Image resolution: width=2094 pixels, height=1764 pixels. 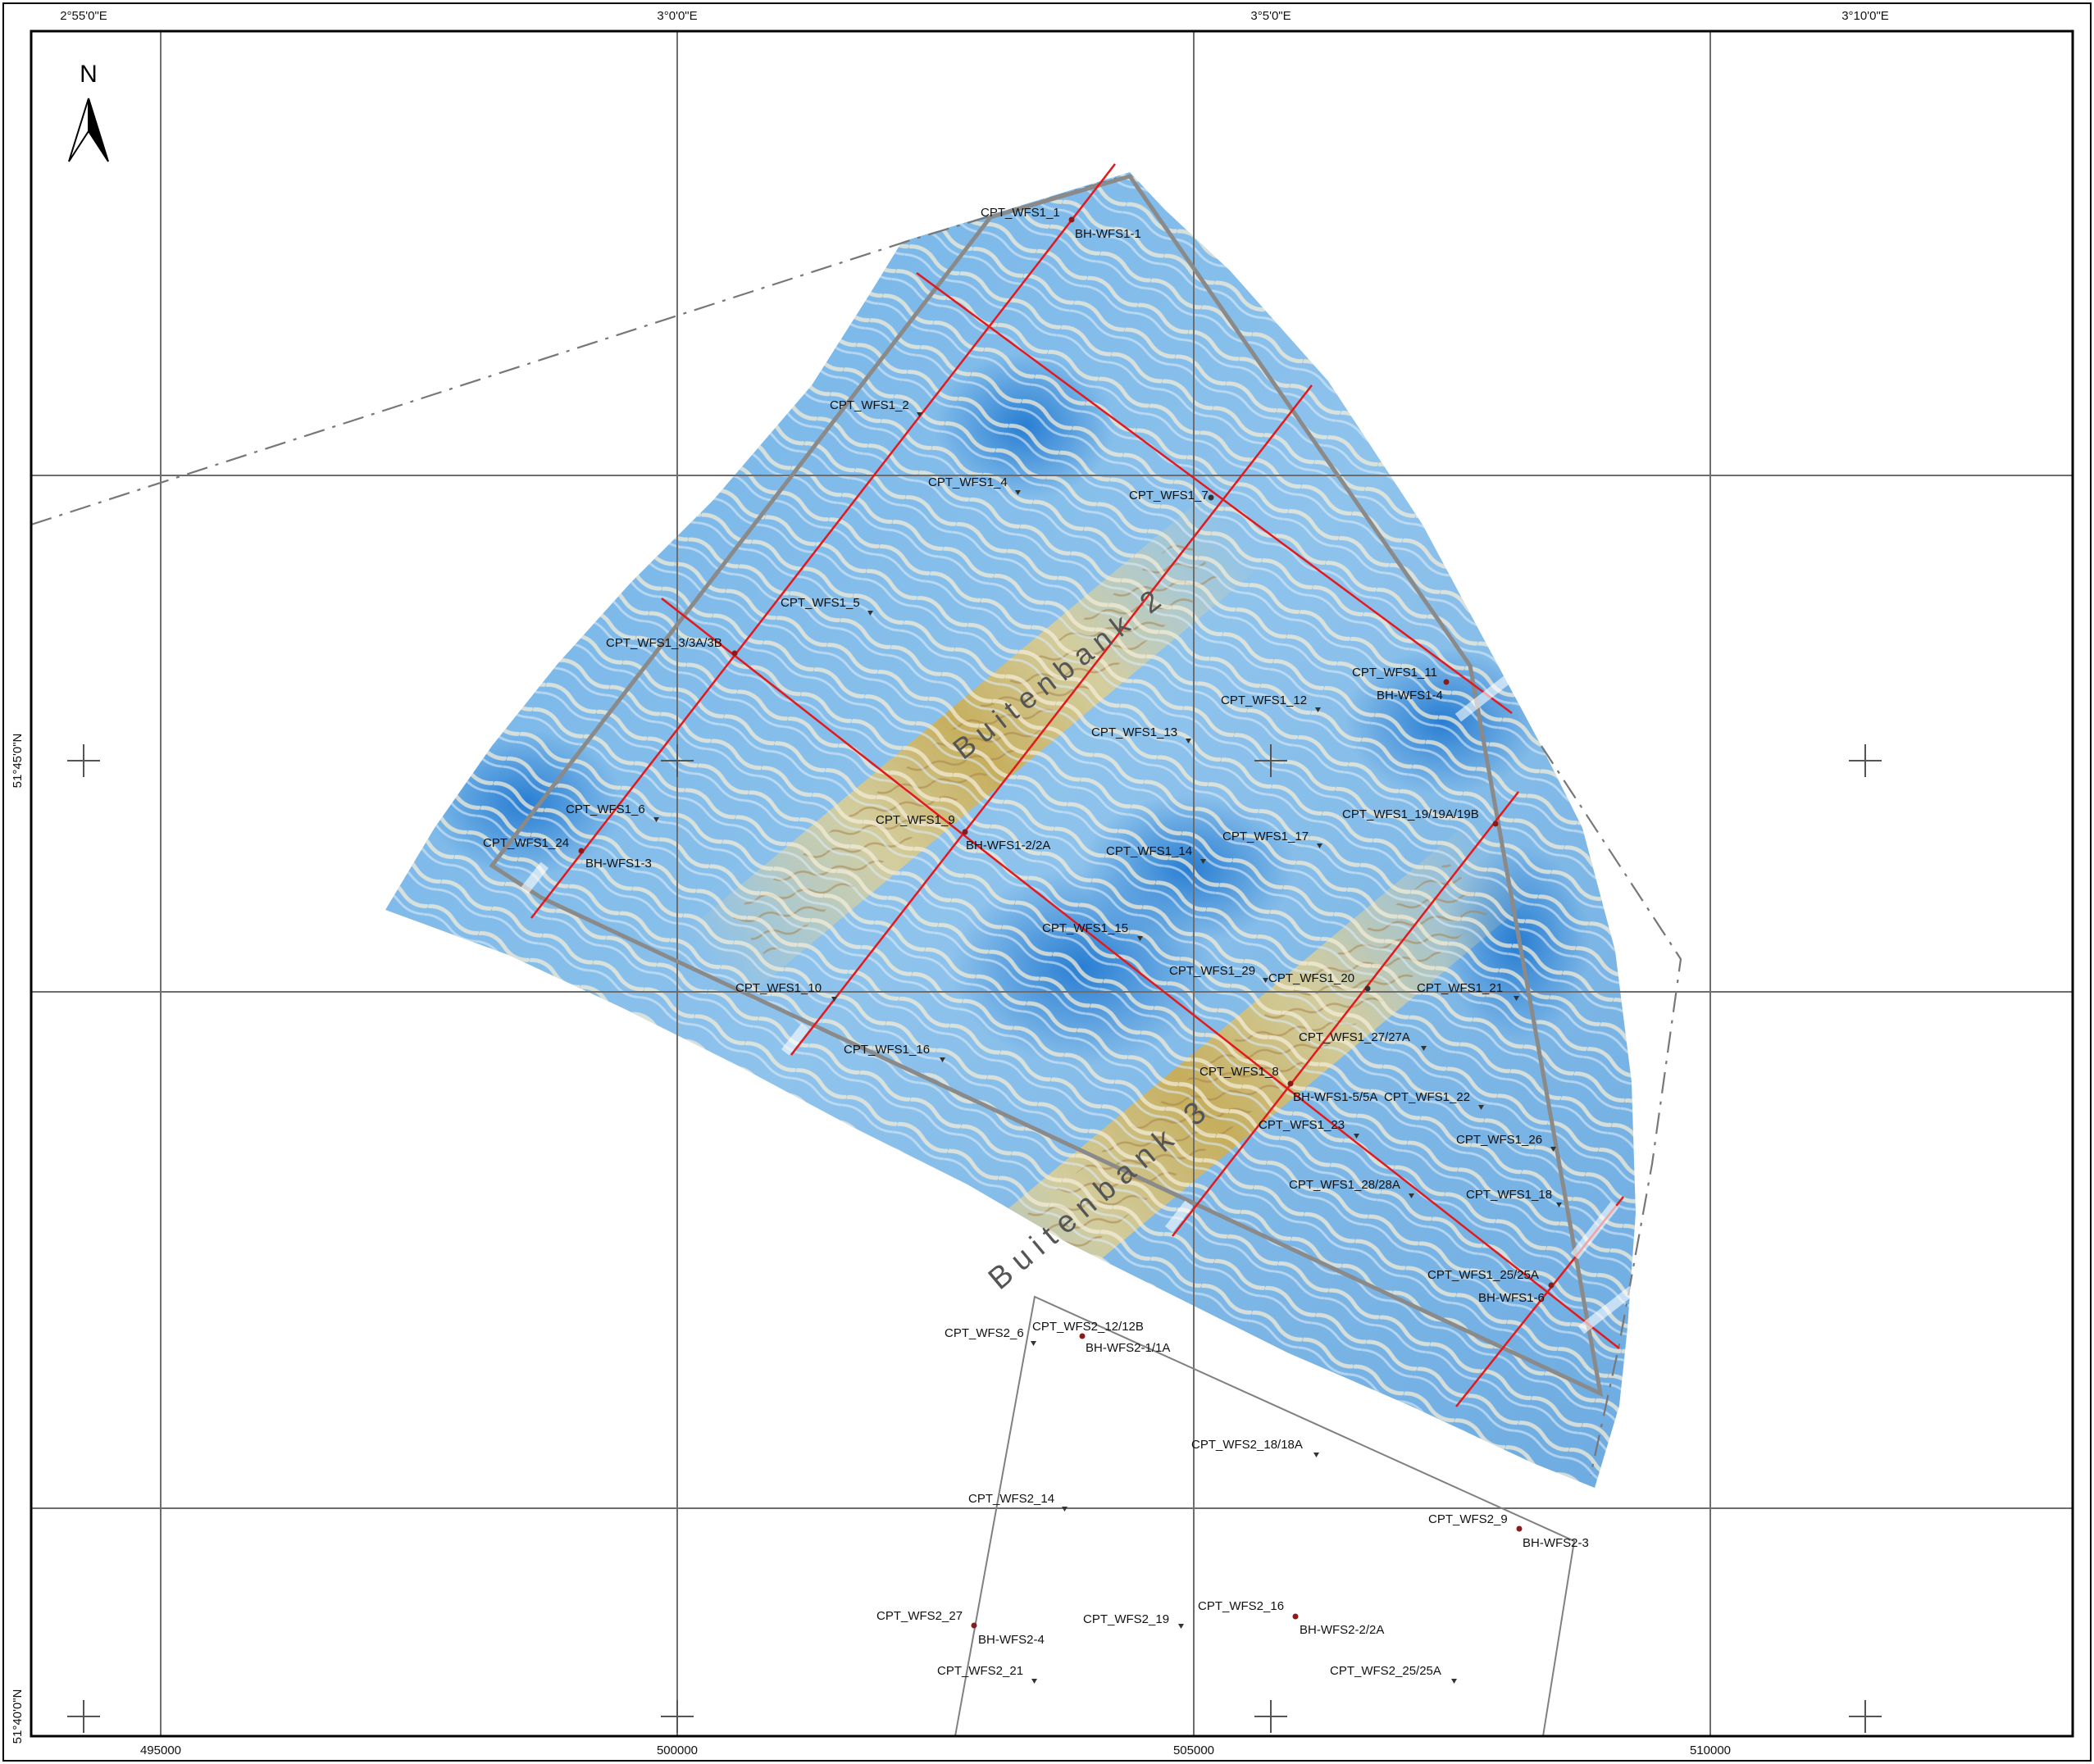 What do you see at coordinates (1264, 700) in the screenshot?
I see `point-label: CPT_WFS1_12` at bounding box center [1264, 700].